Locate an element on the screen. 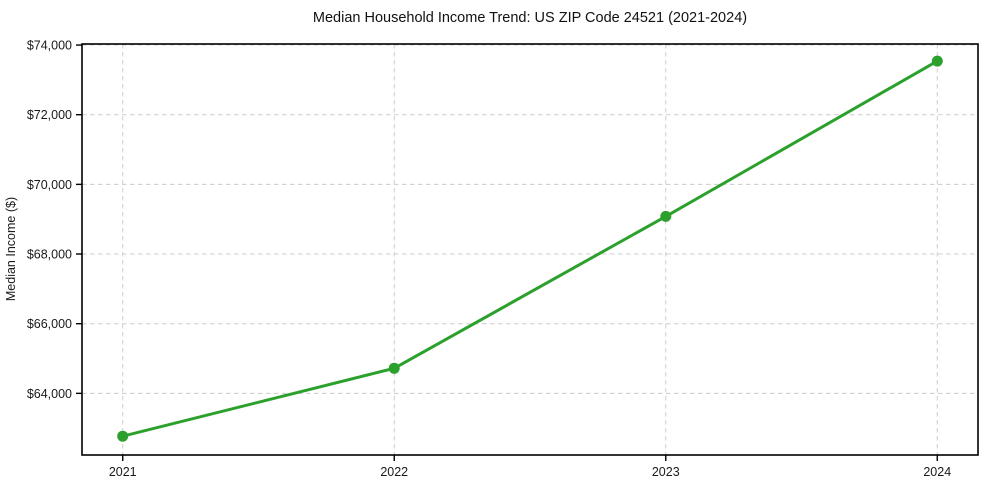 The image size is (989, 490). y-tick-label: $64,000 is located at coordinates (49, 394).